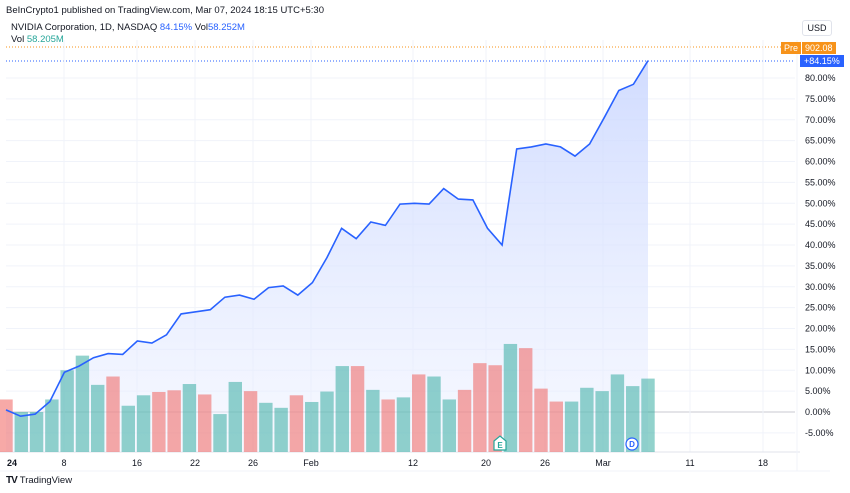 This screenshot has height=493, width=850. Describe the element at coordinates (822, 61) in the screenshot. I see `current-change-badge: +84.15%` at that location.